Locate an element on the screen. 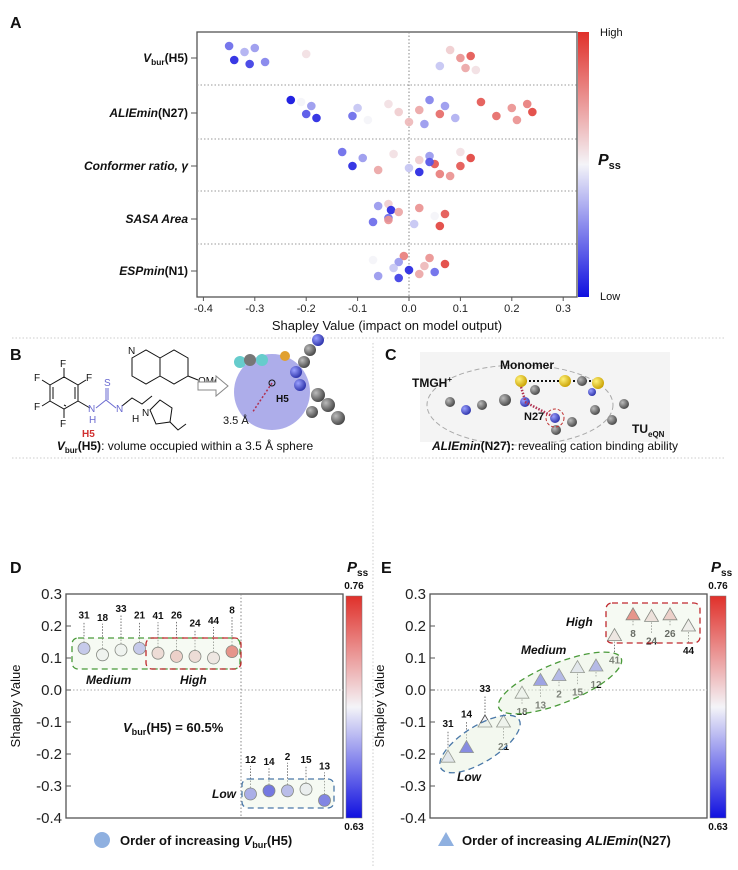 This screenshot has width=738, height=870. y-axis-label: Shapley Value is located at coordinates (379, 706).